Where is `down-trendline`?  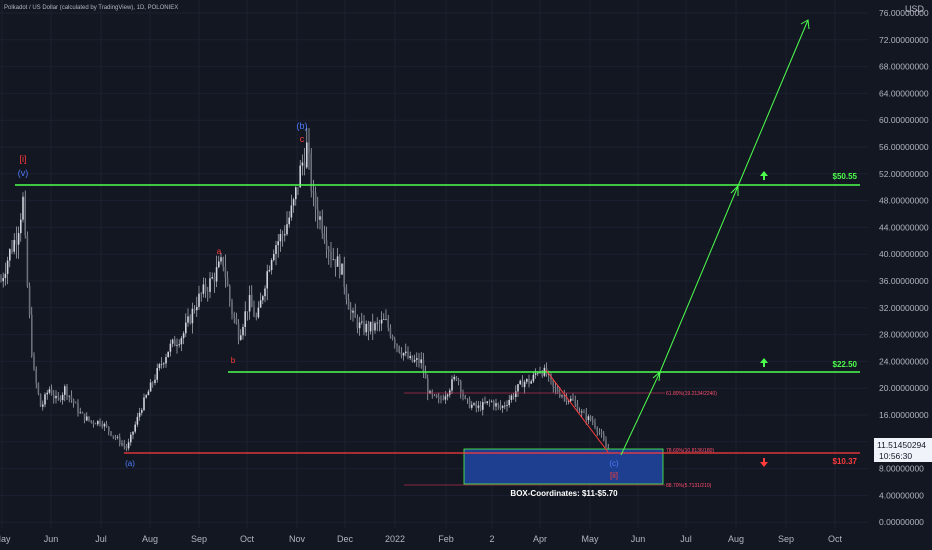
down-trendline is located at coordinates (577, 411).